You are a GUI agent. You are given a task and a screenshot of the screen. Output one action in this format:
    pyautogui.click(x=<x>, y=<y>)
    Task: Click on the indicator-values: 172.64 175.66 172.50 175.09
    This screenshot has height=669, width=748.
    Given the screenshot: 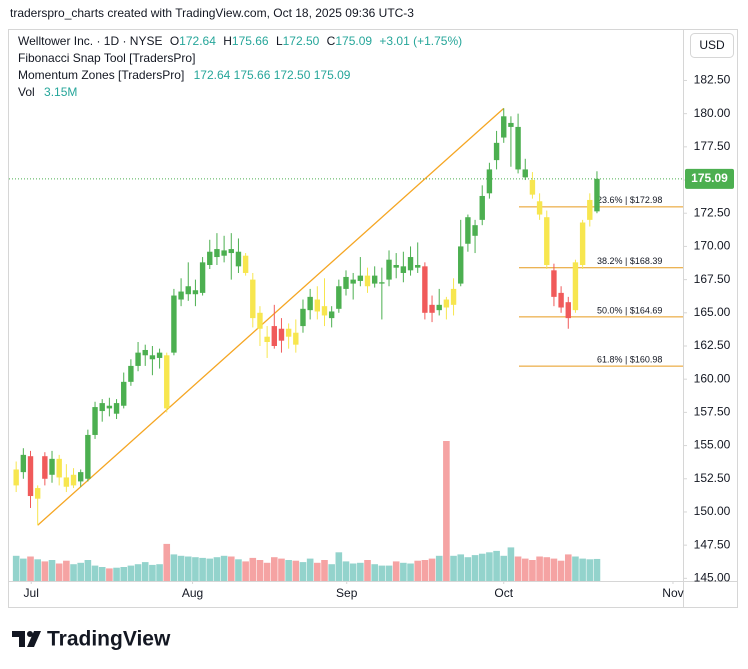 What is the action you would take?
    pyautogui.click(x=272, y=75)
    